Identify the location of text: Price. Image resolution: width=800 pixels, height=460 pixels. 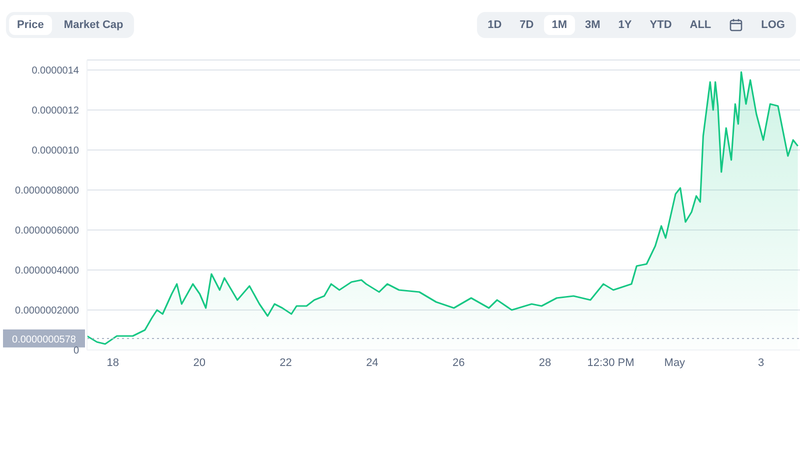
(30, 25).